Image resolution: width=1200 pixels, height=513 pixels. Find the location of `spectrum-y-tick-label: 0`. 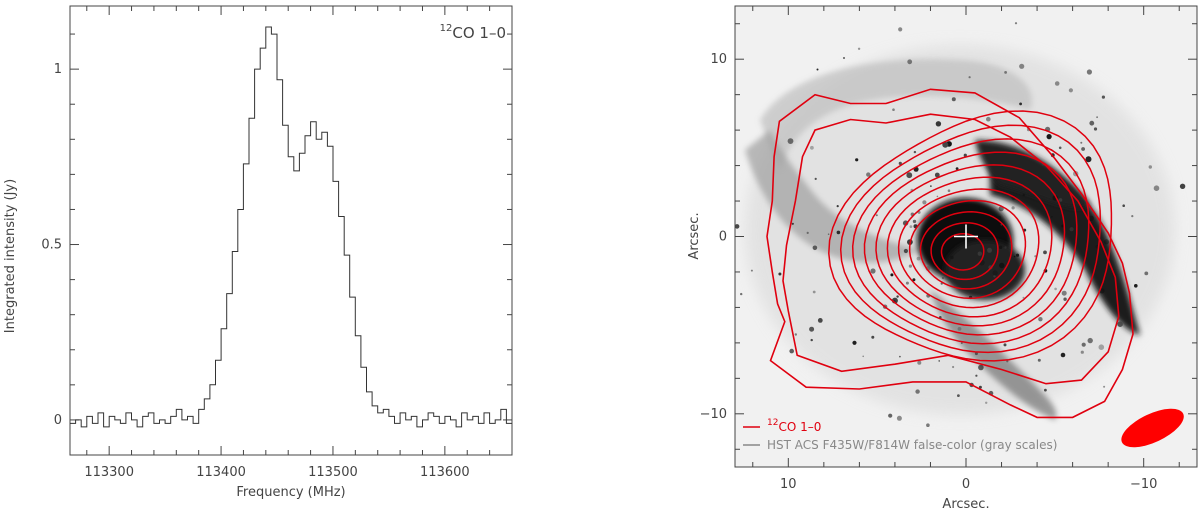

spectrum-y-tick-label: 0 is located at coordinates (58, 420).